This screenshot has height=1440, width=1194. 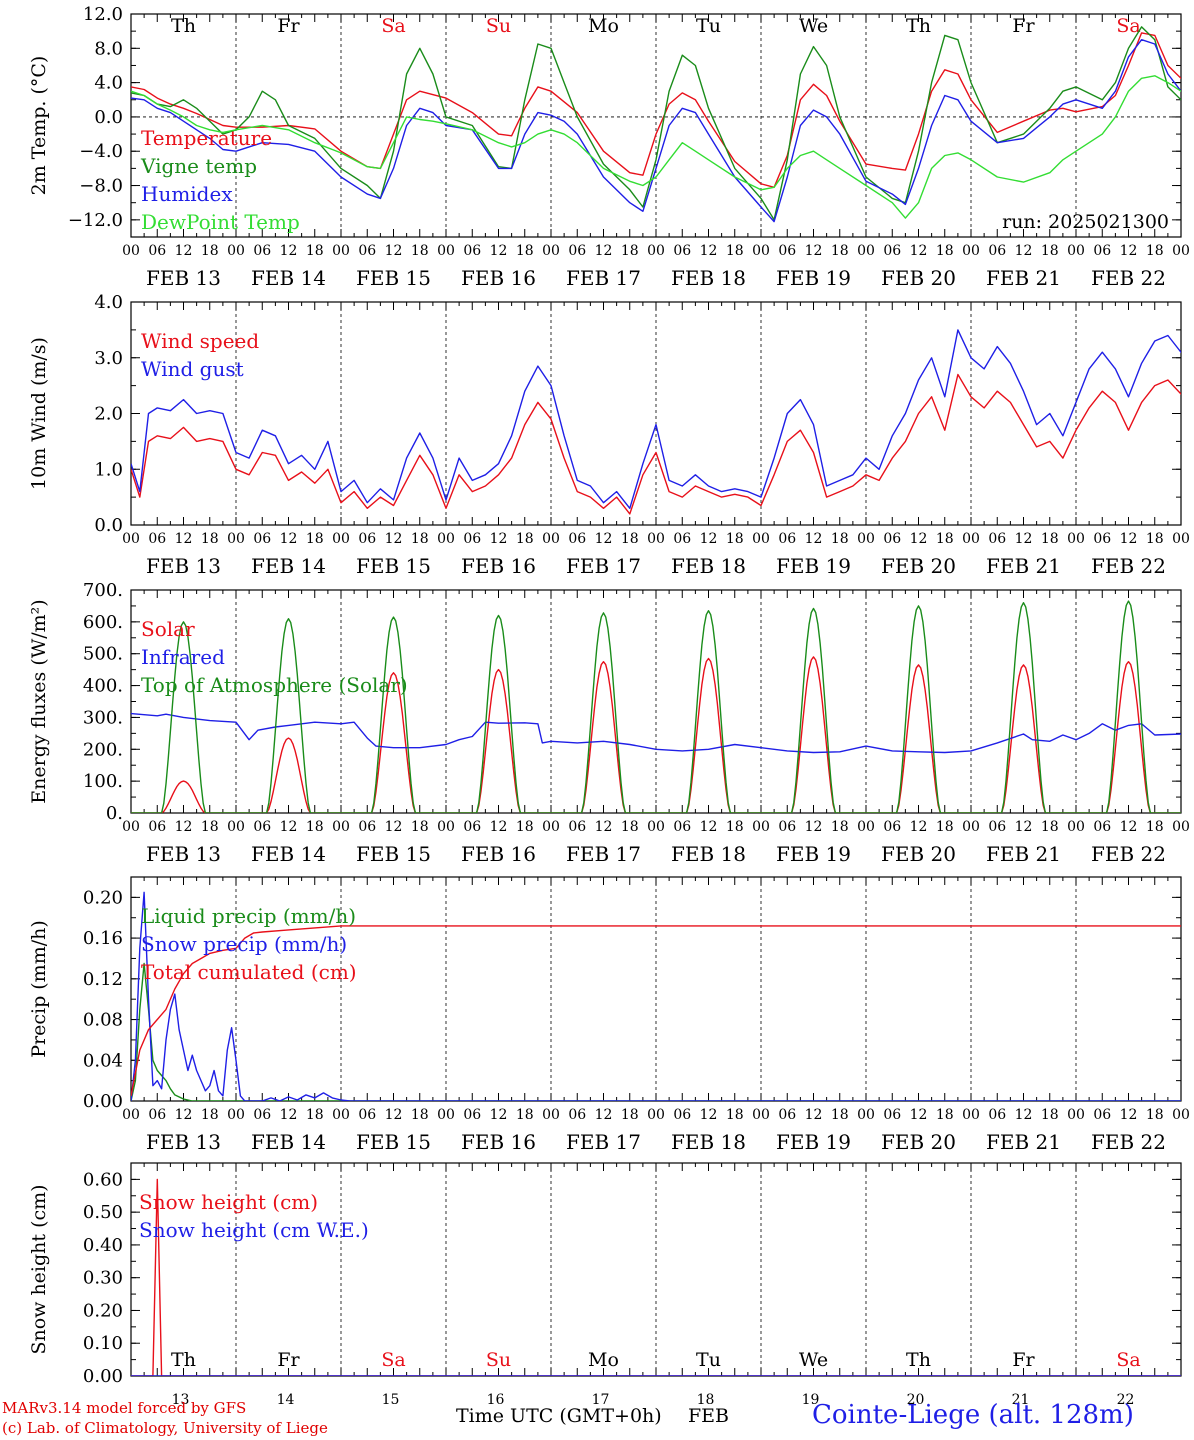 What do you see at coordinates (708, 26) in the screenshot?
I see `weekday-label: Tu` at bounding box center [708, 26].